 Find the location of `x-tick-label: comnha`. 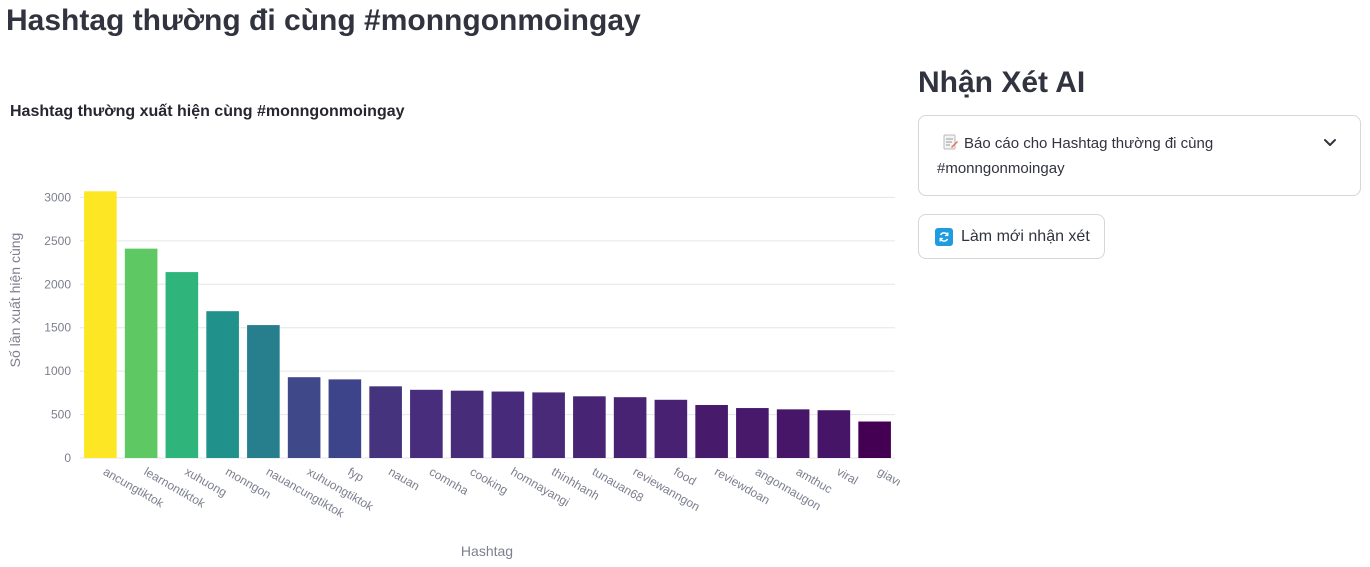

x-tick-label: comnha is located at coordinates (449, 481).